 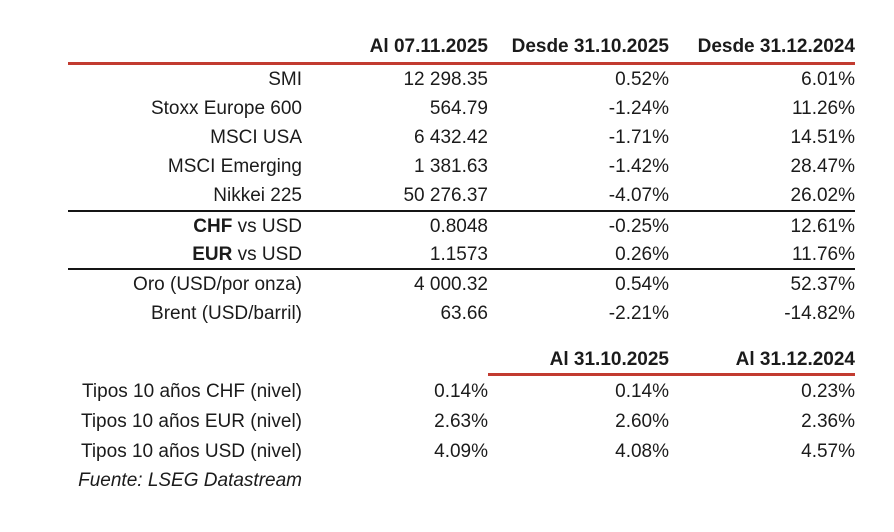 What do you see at coordinates (190, 480) in the screenshot?
I see `source-note: Fuente: LSEG Datastream` at bounding box center [190, 480].